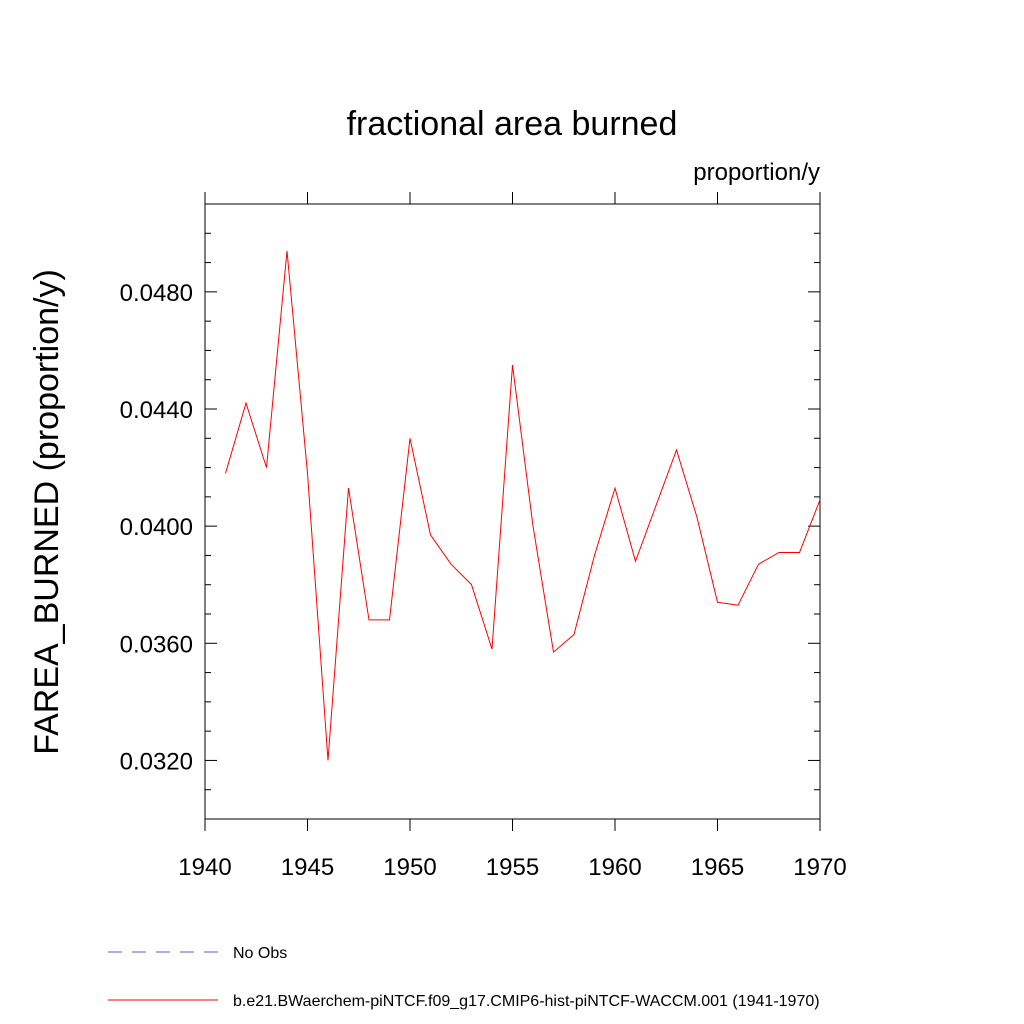  What do you see at coordinates (47, 512) in the screenshot?
I see `y-axis-label: FAREA_BURNED (proportion/y)` at bounding box center [47, 512].